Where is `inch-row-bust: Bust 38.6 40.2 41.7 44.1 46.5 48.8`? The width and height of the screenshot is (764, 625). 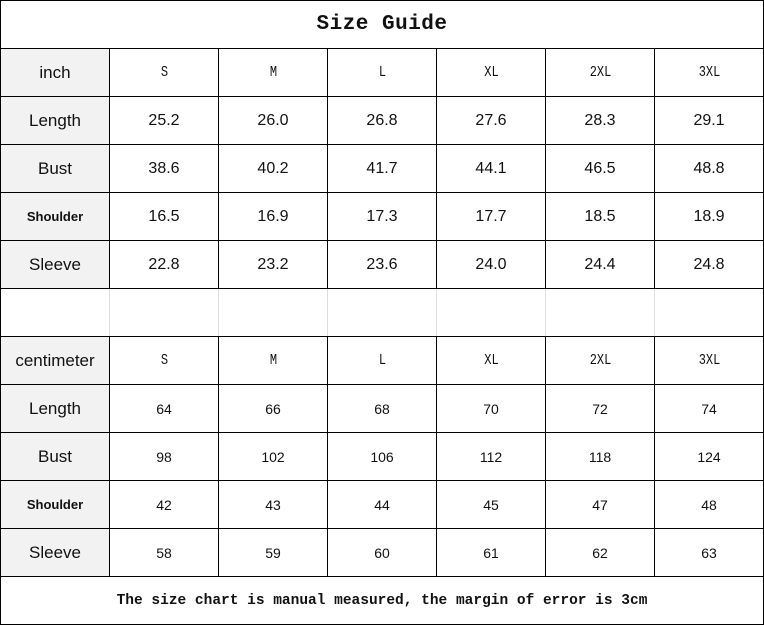 inch-row-bust: Bust 38.6 40.2 41.7 44.1 46.5 48.8 is located at coordinates (382, 168).